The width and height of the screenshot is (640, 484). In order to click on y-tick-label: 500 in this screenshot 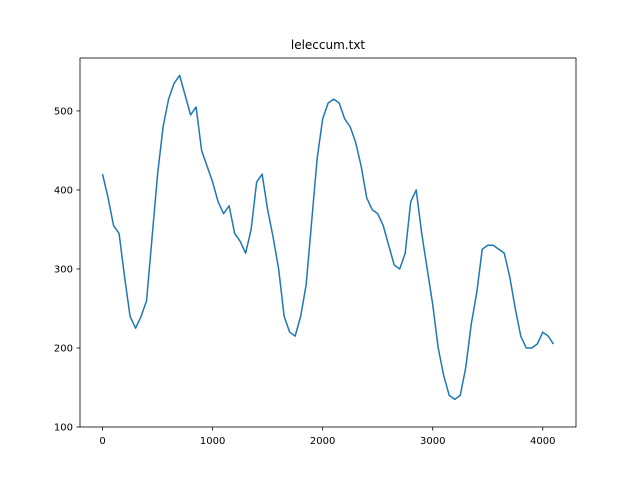, I will do `click(63, 111)`.